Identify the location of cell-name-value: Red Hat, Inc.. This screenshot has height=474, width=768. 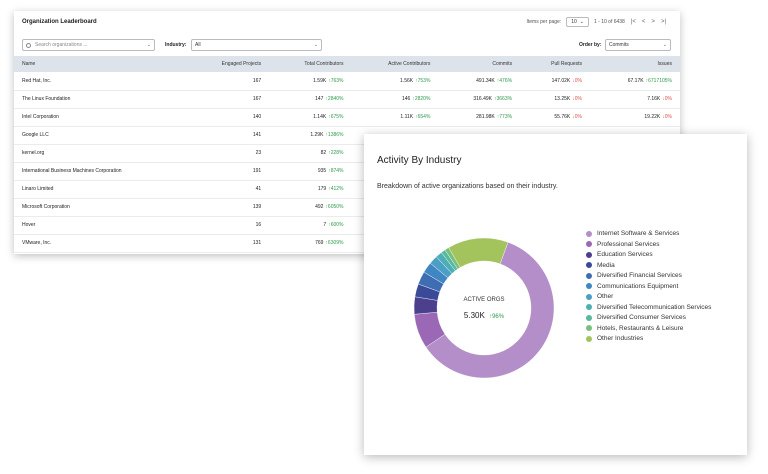
(37, 80).